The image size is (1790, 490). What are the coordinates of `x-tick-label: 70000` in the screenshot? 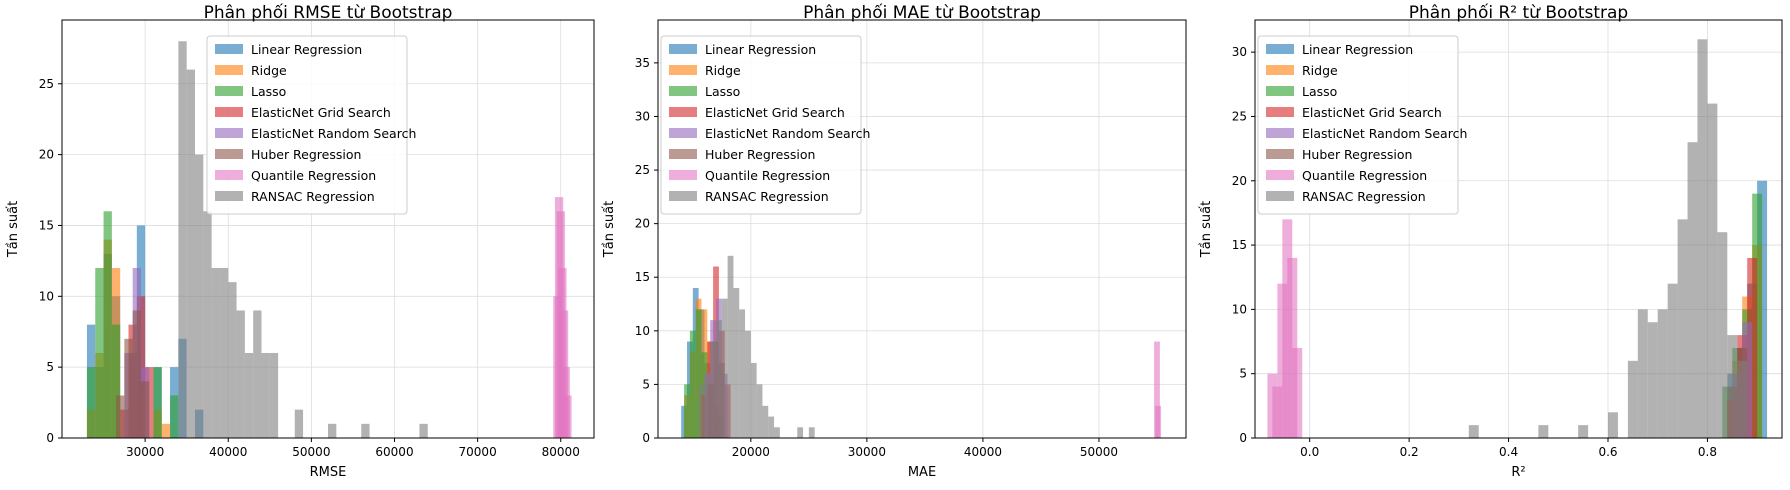 It's located at (478, 452).